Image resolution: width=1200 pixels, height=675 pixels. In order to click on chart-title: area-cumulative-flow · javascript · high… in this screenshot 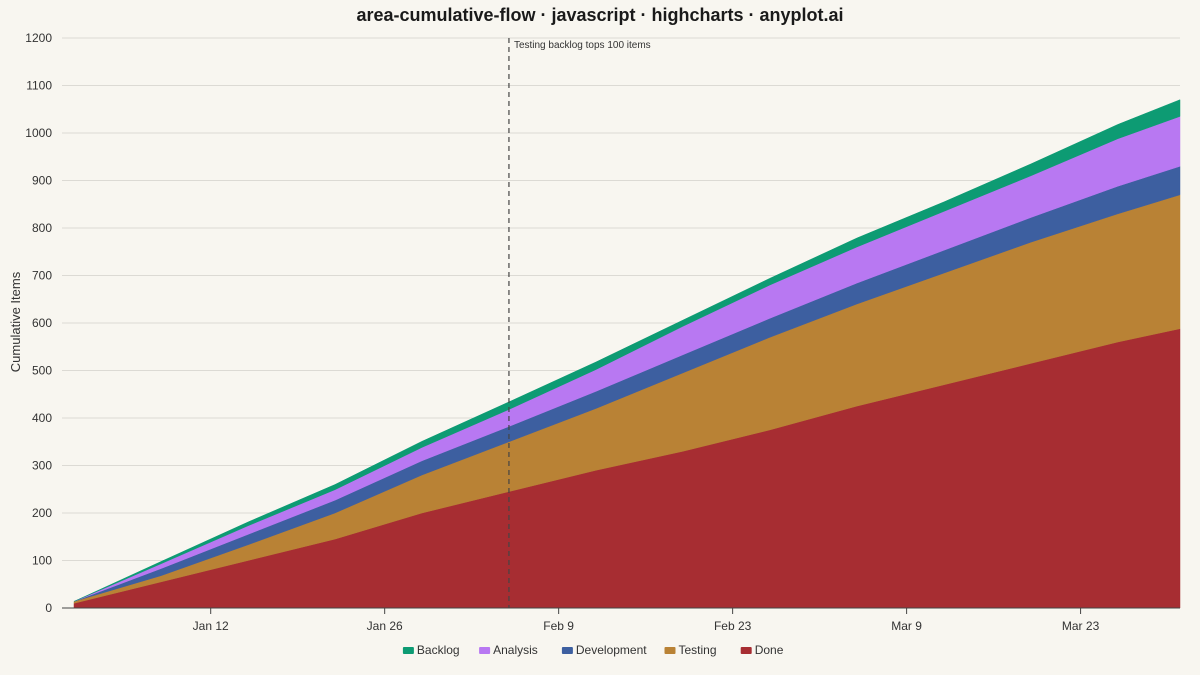, I will do `click(599, 15)`.